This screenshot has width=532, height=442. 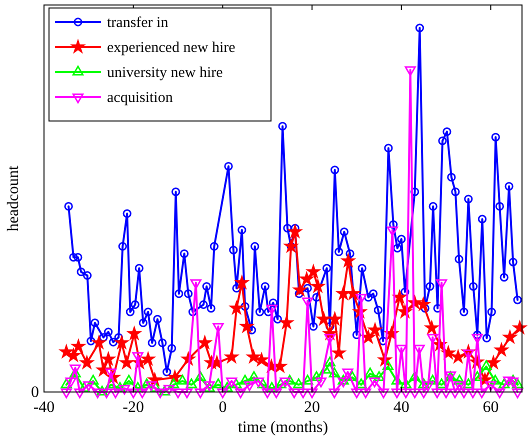 I want to click on x-tick-label: -20, so click(x=133, y=407).